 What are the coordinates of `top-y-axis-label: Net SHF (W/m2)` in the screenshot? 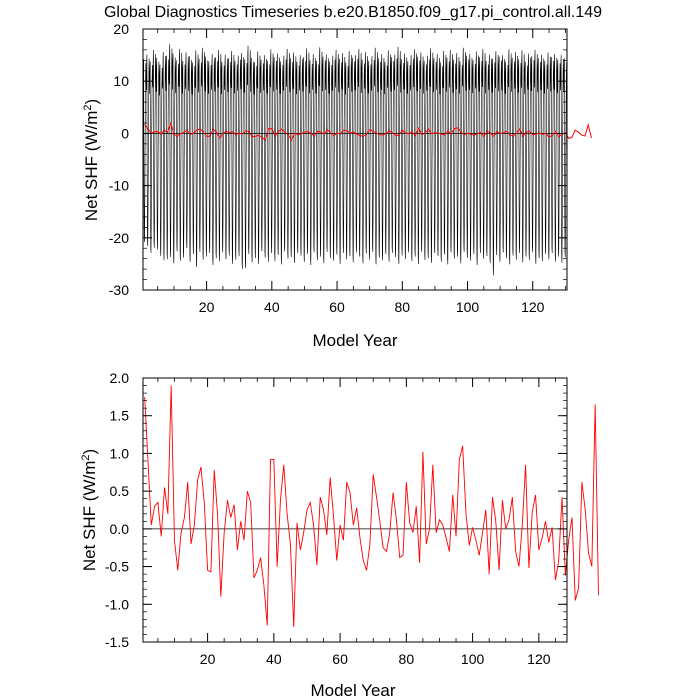 It's located at (91, 160).